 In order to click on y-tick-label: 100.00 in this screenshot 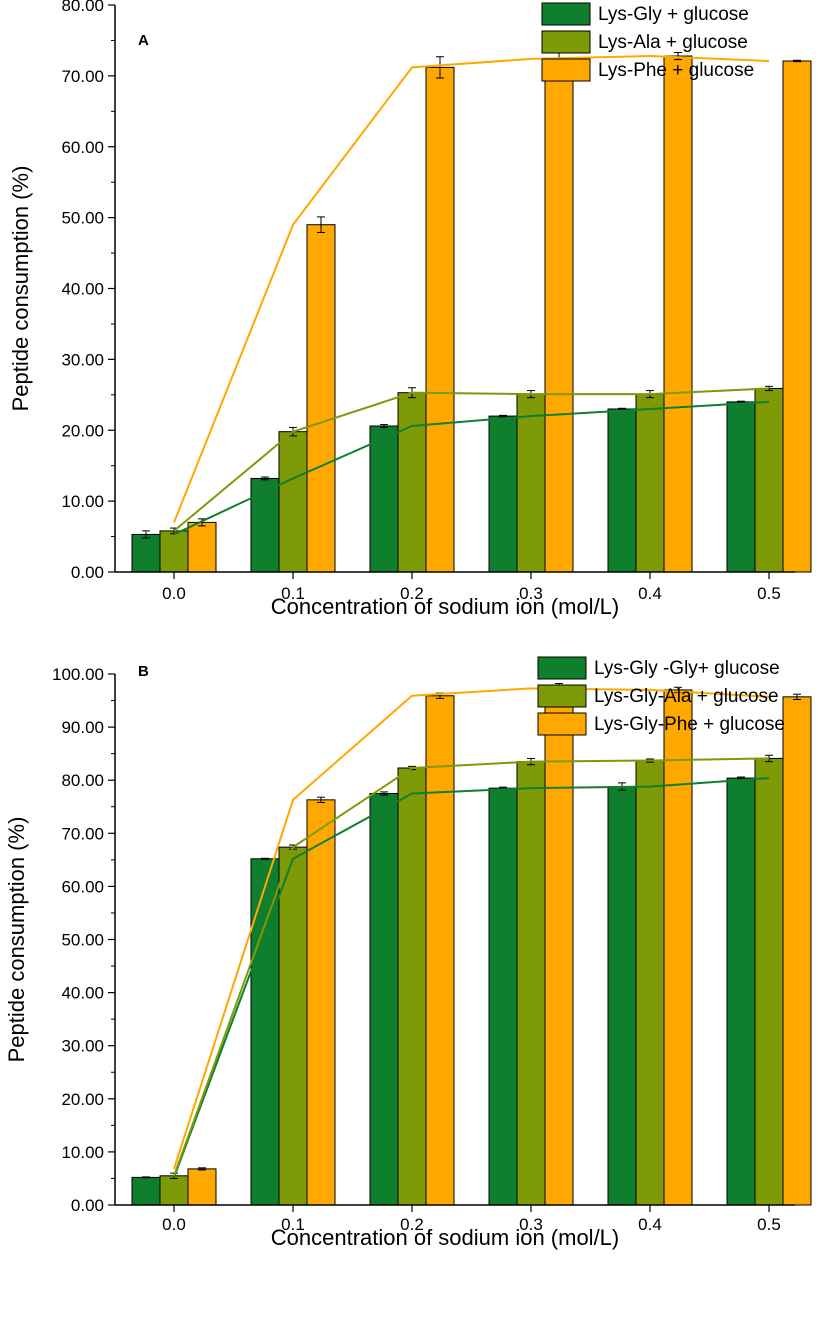, I will do `click(78, 674)`.